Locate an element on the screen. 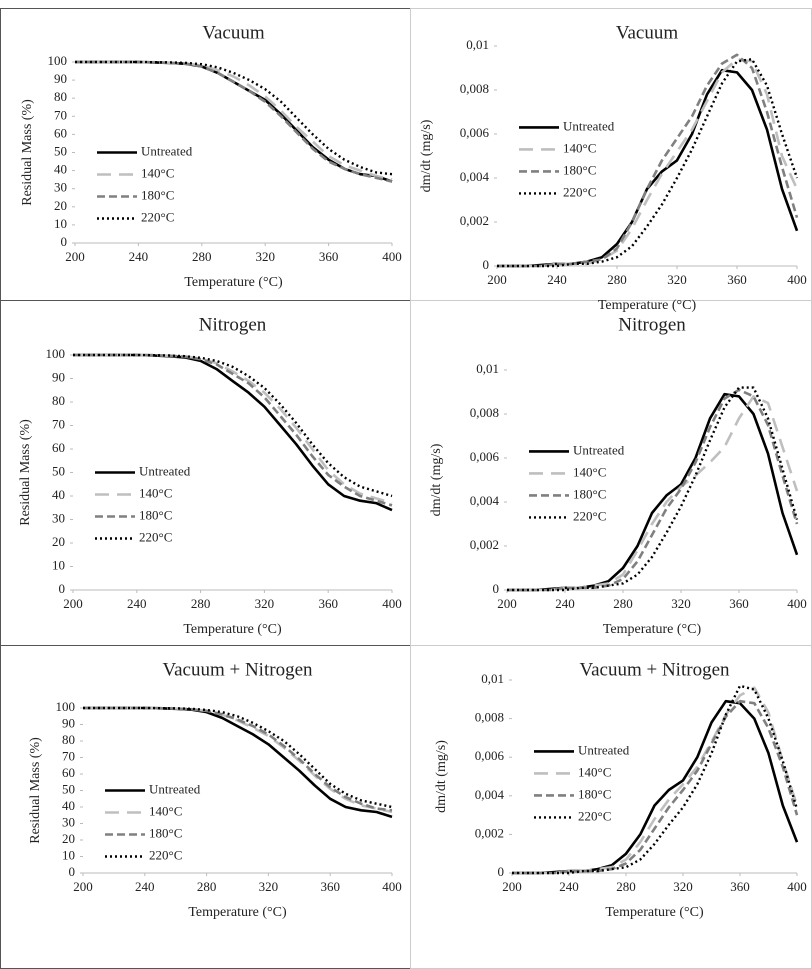  chart-title: Vacuum + Nitrogen is located at coordinates (654, 669).